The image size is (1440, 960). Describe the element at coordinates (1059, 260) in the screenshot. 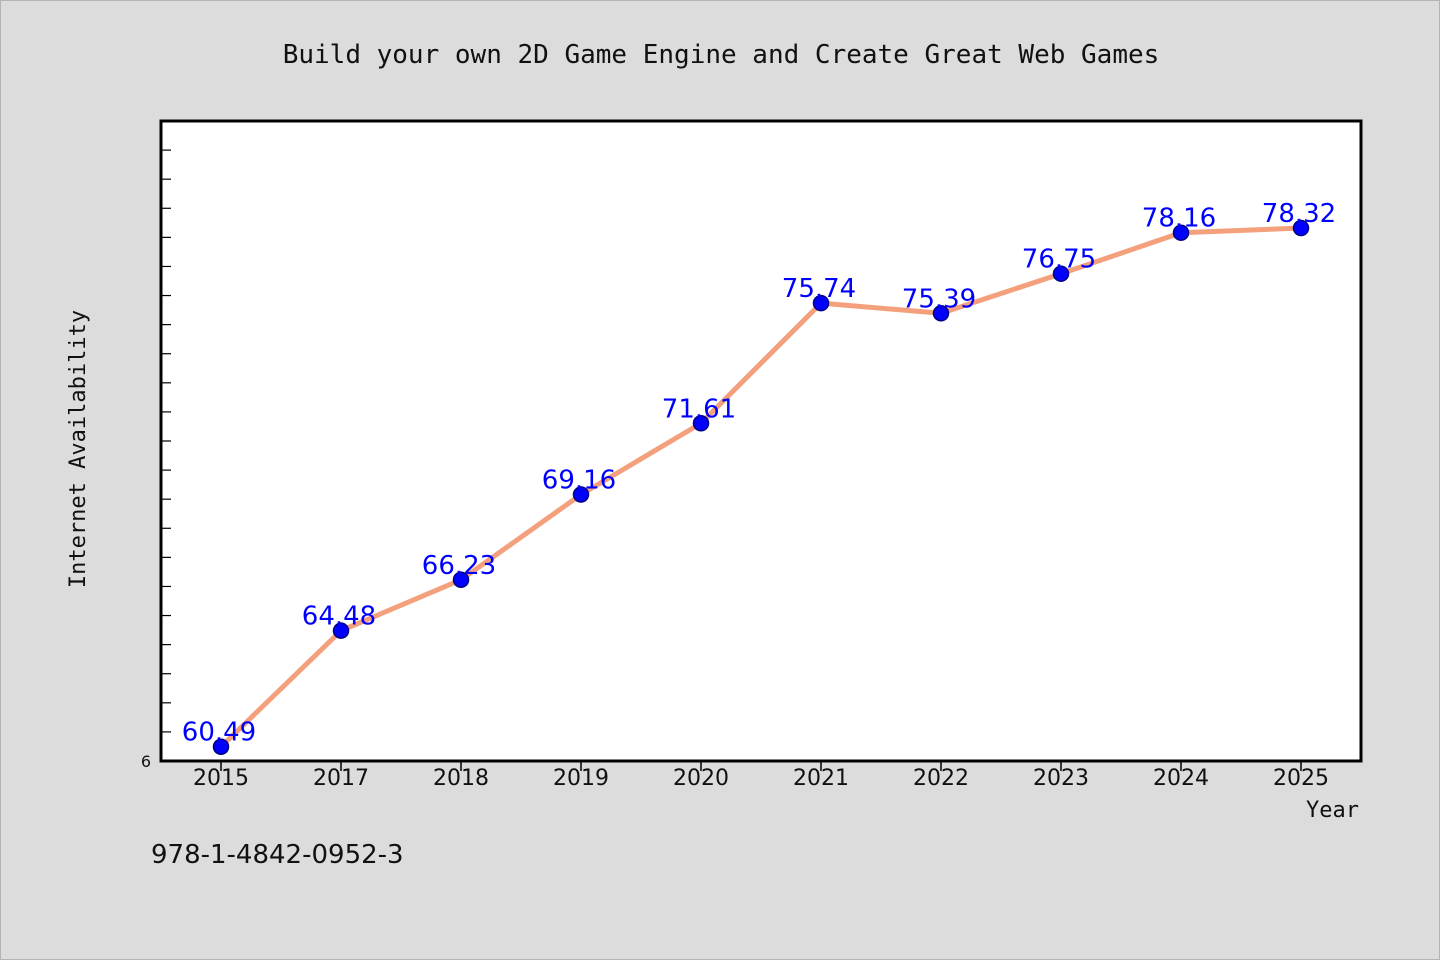

I see `data-label: 76.75` at that location.